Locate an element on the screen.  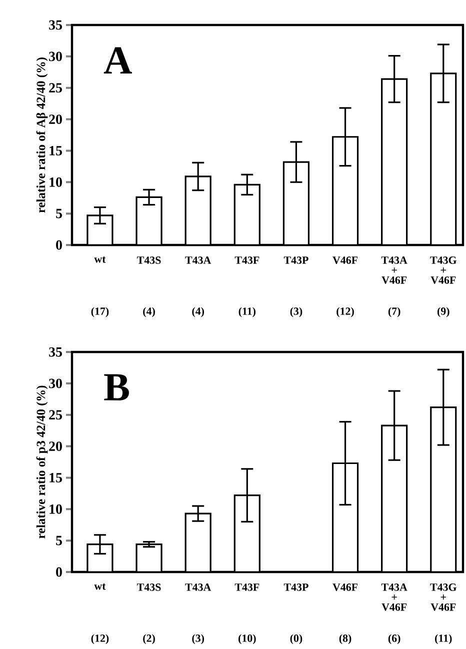
y-axis-title: relative ratio of Aβ 42/40 (%) is located at coordinates (42, 135).